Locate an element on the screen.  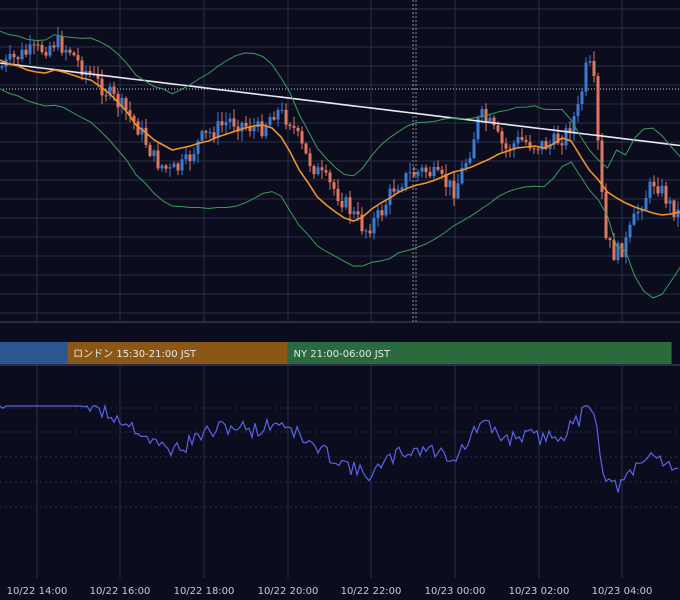
session-label: ロンドン 15:30-21:00 JST is located at coordinates (135, 354).